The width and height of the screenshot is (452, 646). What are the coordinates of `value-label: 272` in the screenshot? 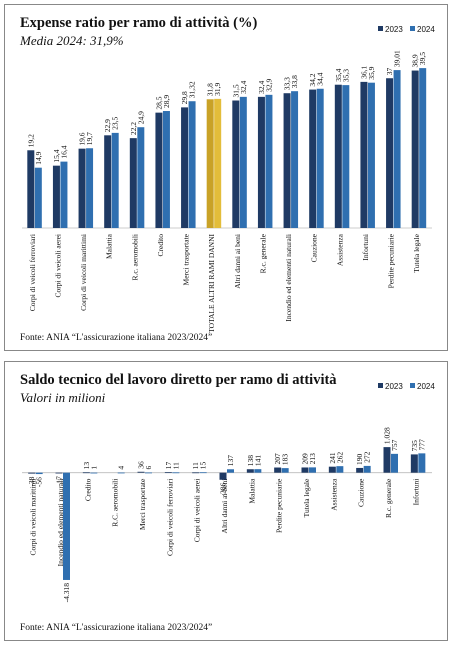 It's located at (367, 457).